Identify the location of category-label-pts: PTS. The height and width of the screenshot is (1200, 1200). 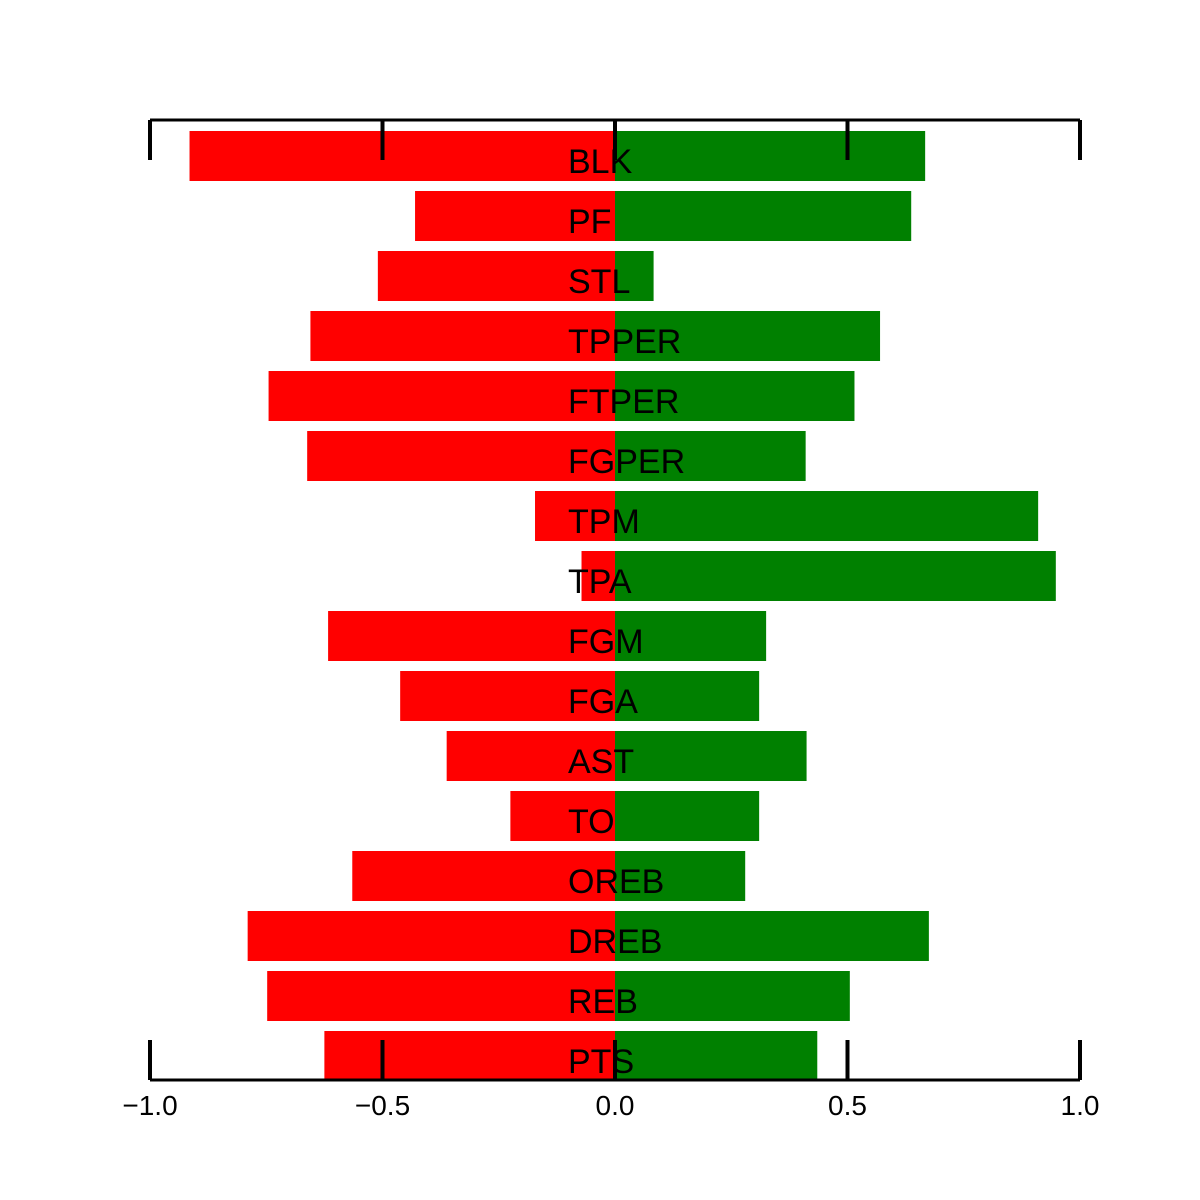
(601, 1062).